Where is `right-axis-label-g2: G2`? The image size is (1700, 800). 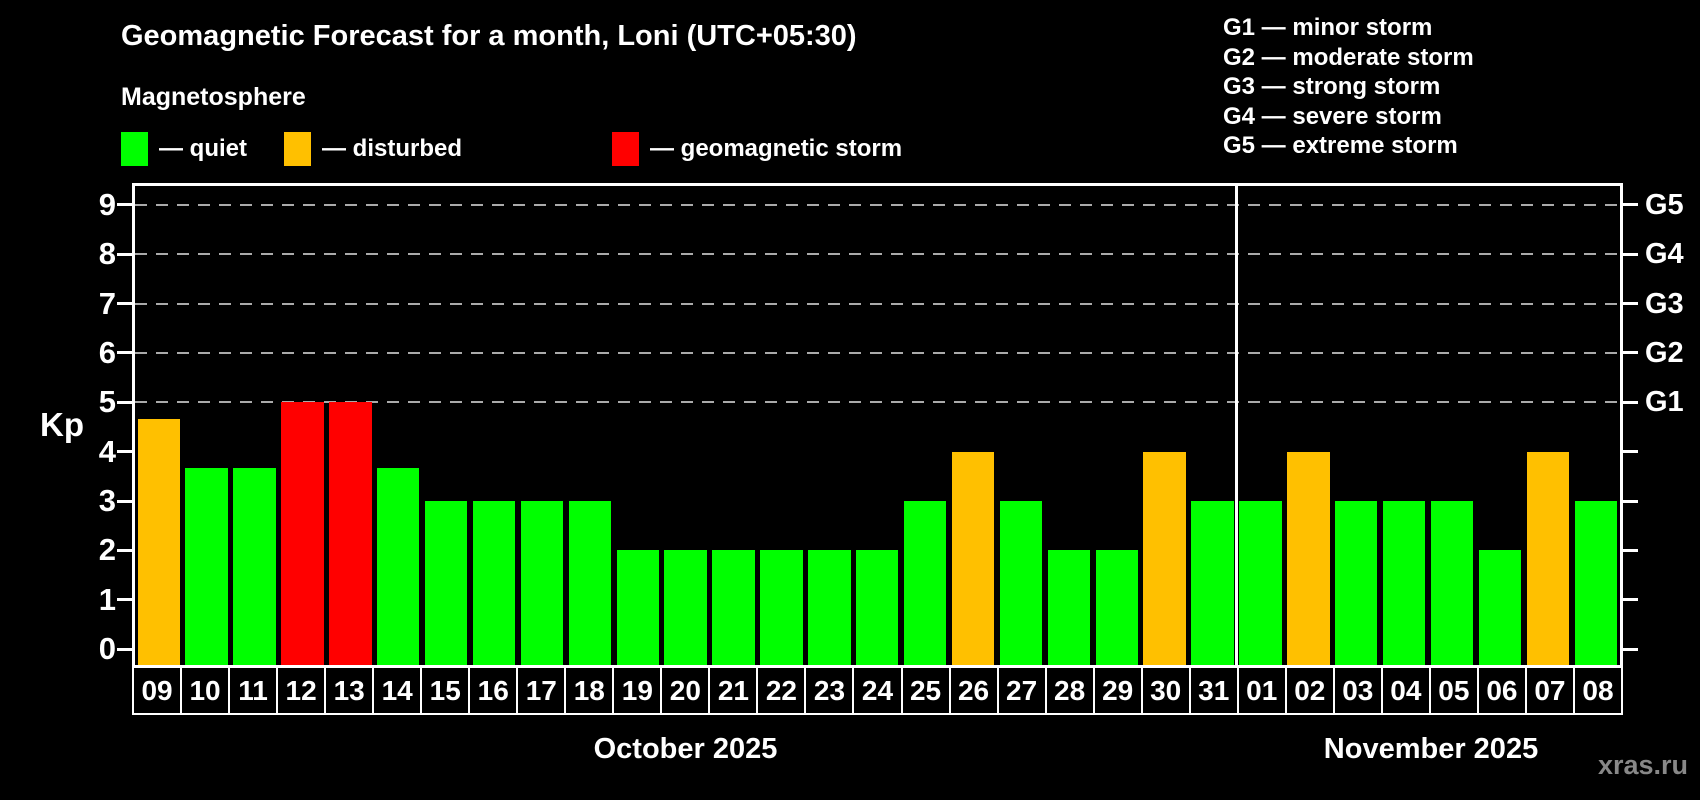
right-axis-label-g2: G2 is located at coordinates (1664, 352).